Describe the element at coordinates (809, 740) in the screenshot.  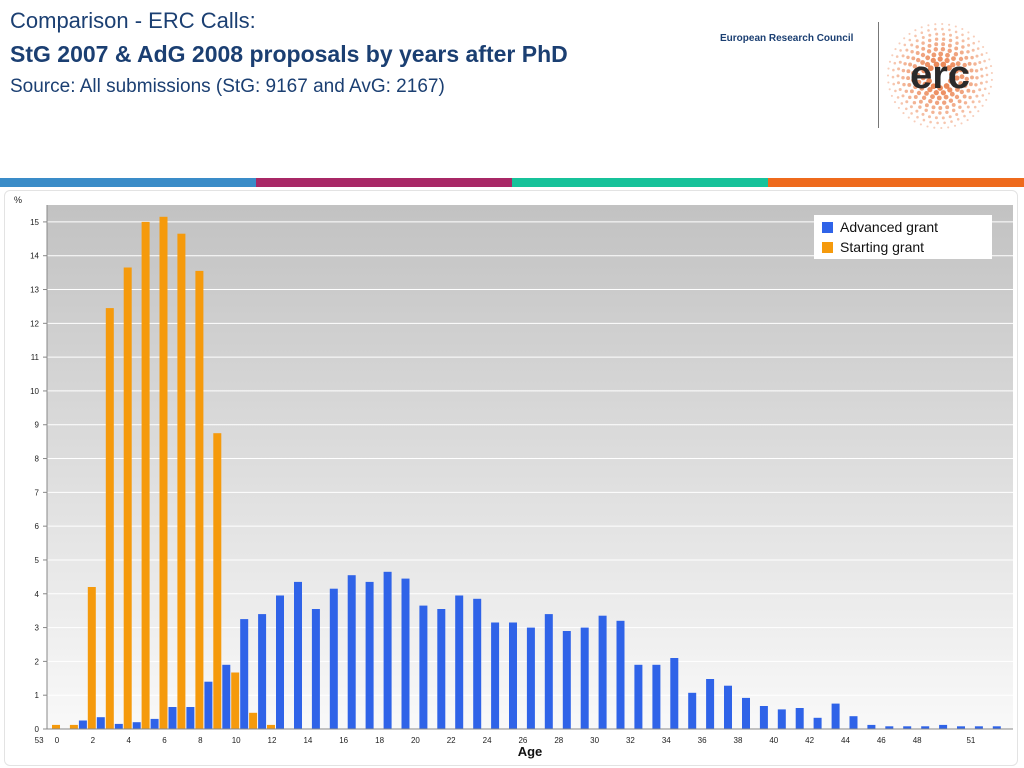
I see `x-tick-label: 42` at that location.